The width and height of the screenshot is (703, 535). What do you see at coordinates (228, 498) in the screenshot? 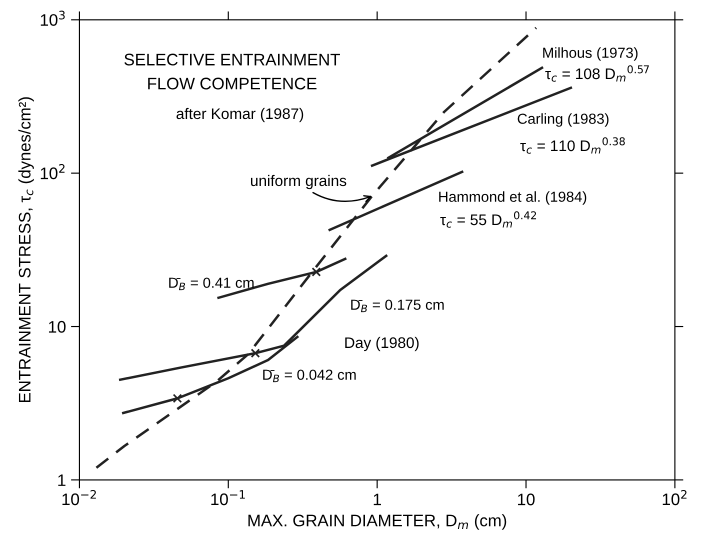
I see `x-tick-label: 10$^{−1}$` at bounding box center [228, 498].